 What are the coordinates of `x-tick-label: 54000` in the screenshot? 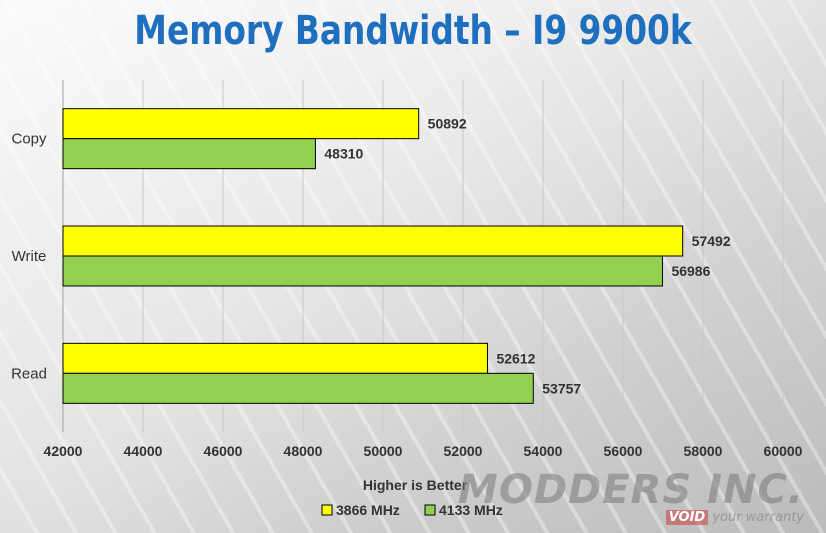 It's located at (543, 451).